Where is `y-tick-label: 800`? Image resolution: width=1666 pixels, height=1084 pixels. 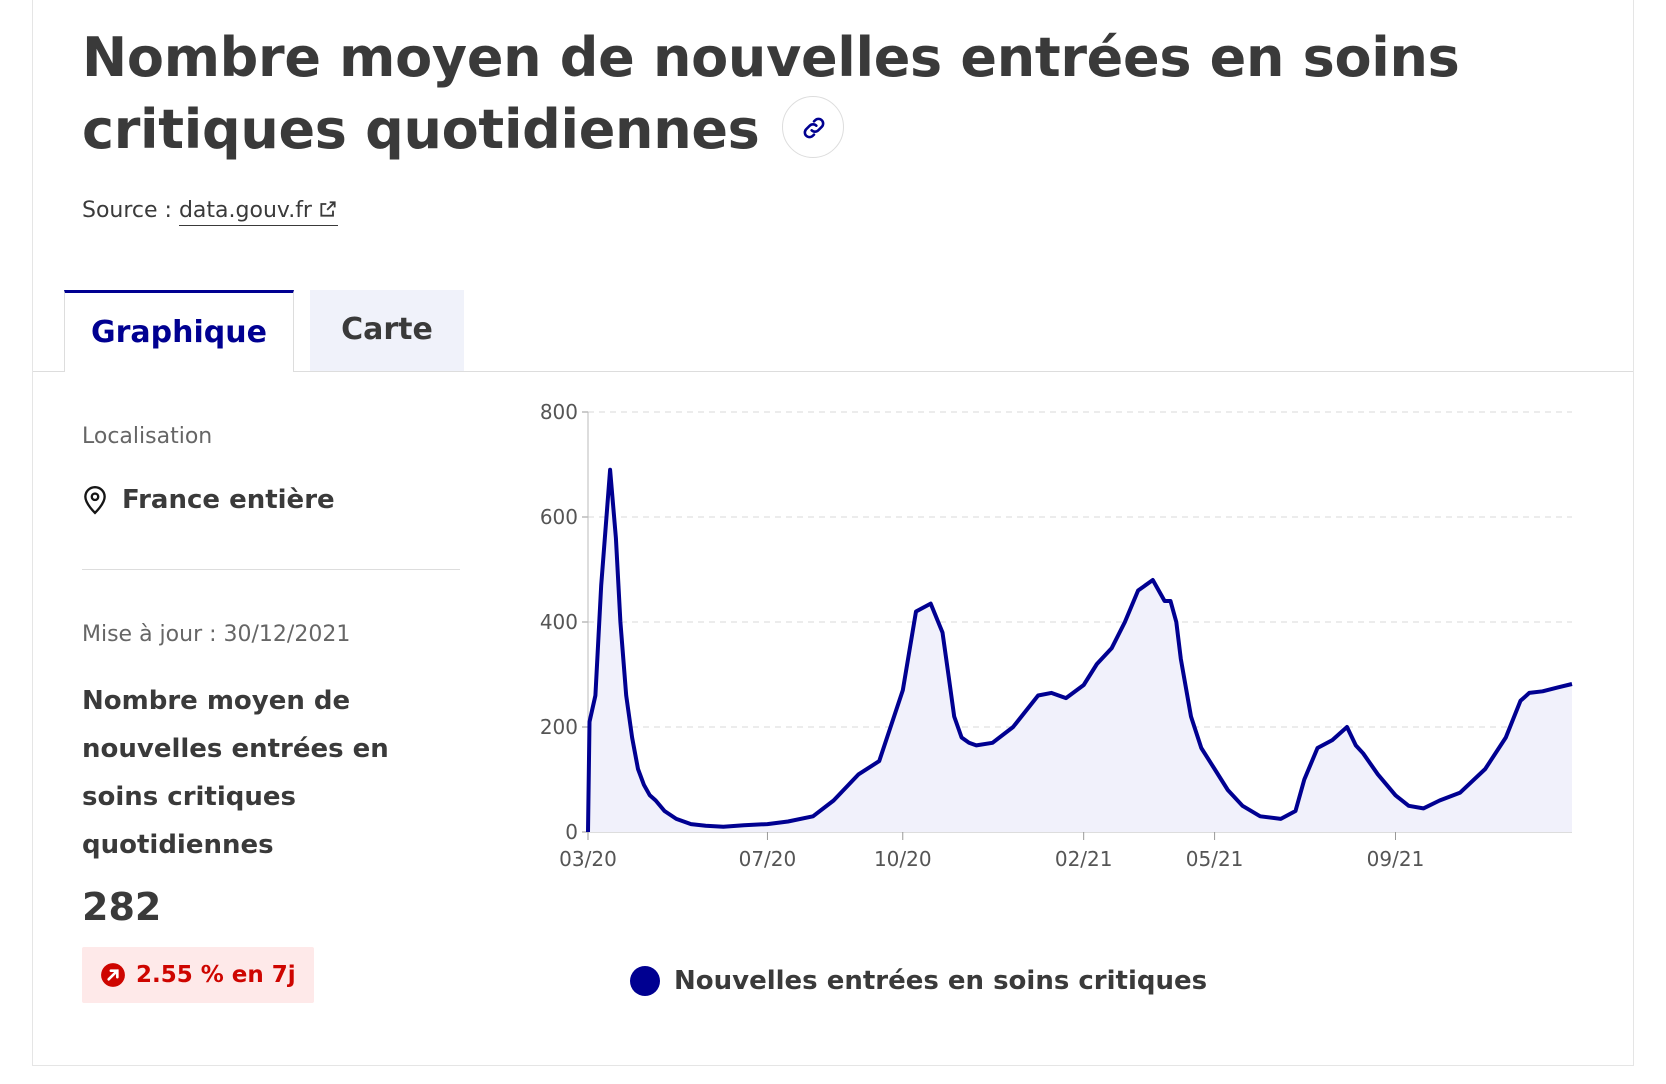
y-tick-label: 800 is located at coordinates (559, 412).